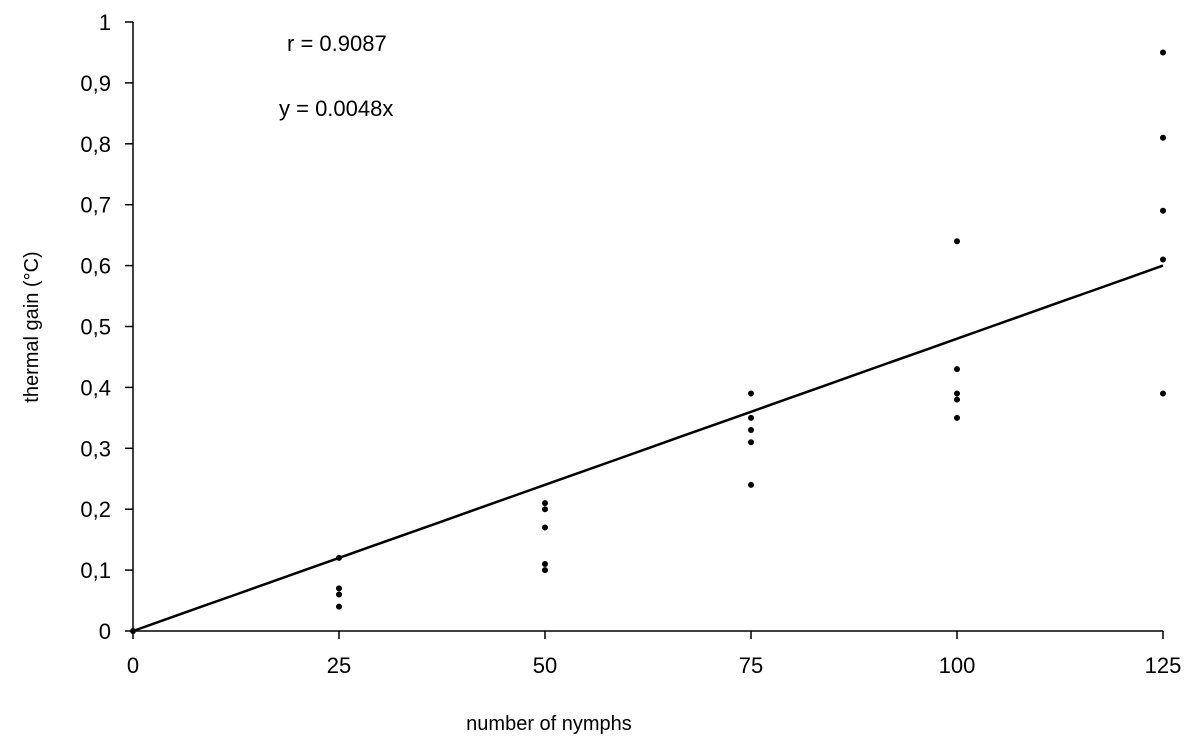  What do you see at coordinates (105, 631) in the screenshot?
I see `y-tick-label: 0` at bounding box center [105, 631].